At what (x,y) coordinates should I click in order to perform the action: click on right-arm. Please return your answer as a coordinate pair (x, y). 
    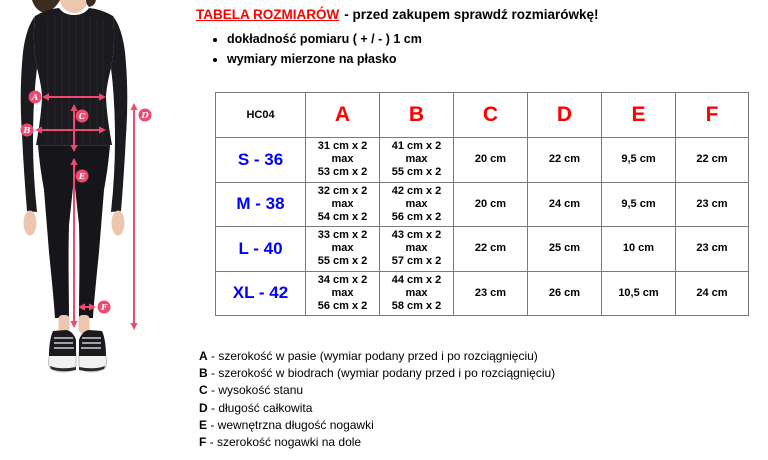
    Looking at the image, I should click on (119, 114).